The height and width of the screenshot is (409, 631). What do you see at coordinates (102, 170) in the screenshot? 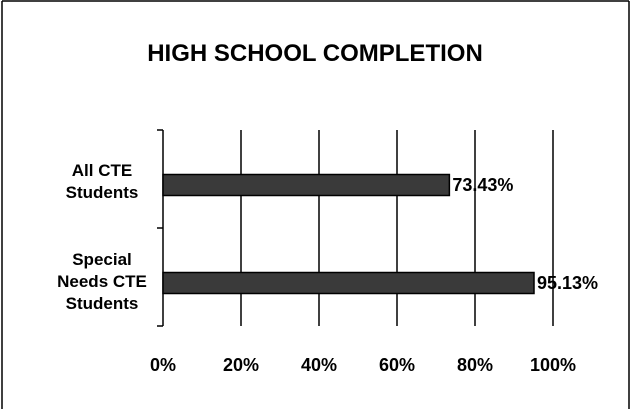
I see `category-label: All CTE` at bounding box center [102, 170].